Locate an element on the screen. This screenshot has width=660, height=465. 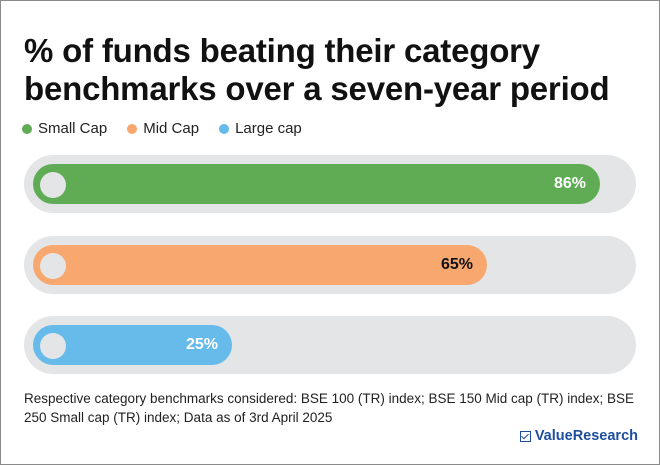
legend-label: Large cap is located at coordinates (268, 128).